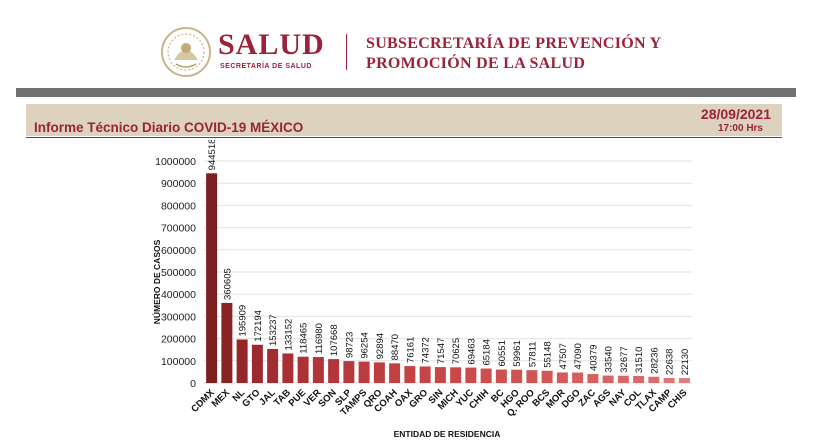  What do you see at coordinates (156, 281) in the screenshot?
I see `y-axis-title: NÚMERO DE CASOS` at bounding box center [156, 281].